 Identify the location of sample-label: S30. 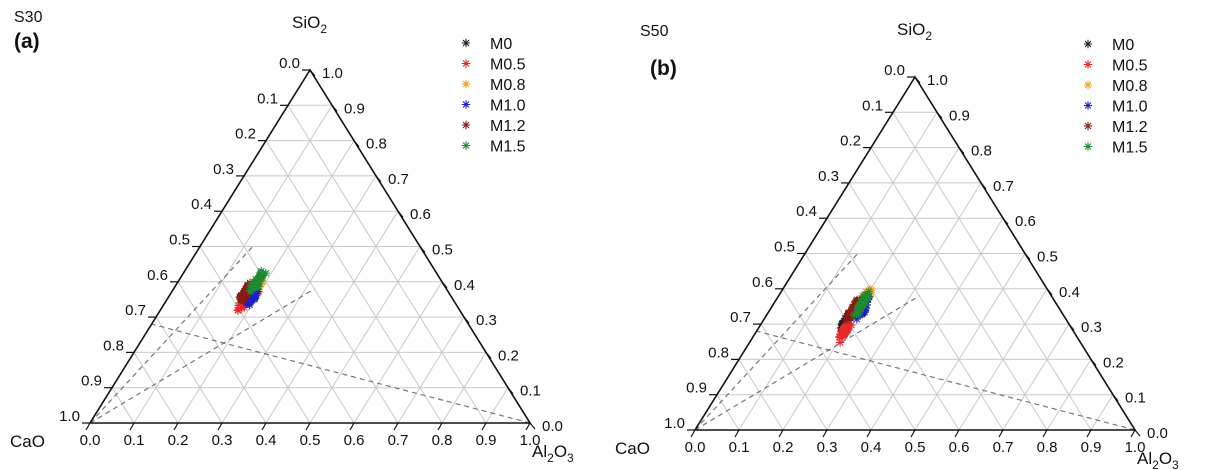
(28, 17).